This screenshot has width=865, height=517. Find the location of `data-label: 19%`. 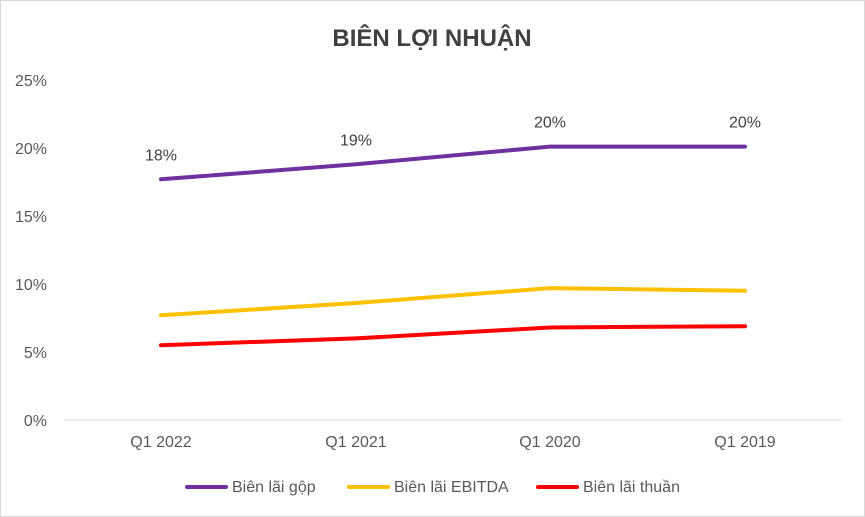

data-label: 19% is located at coordinates (356, 140).